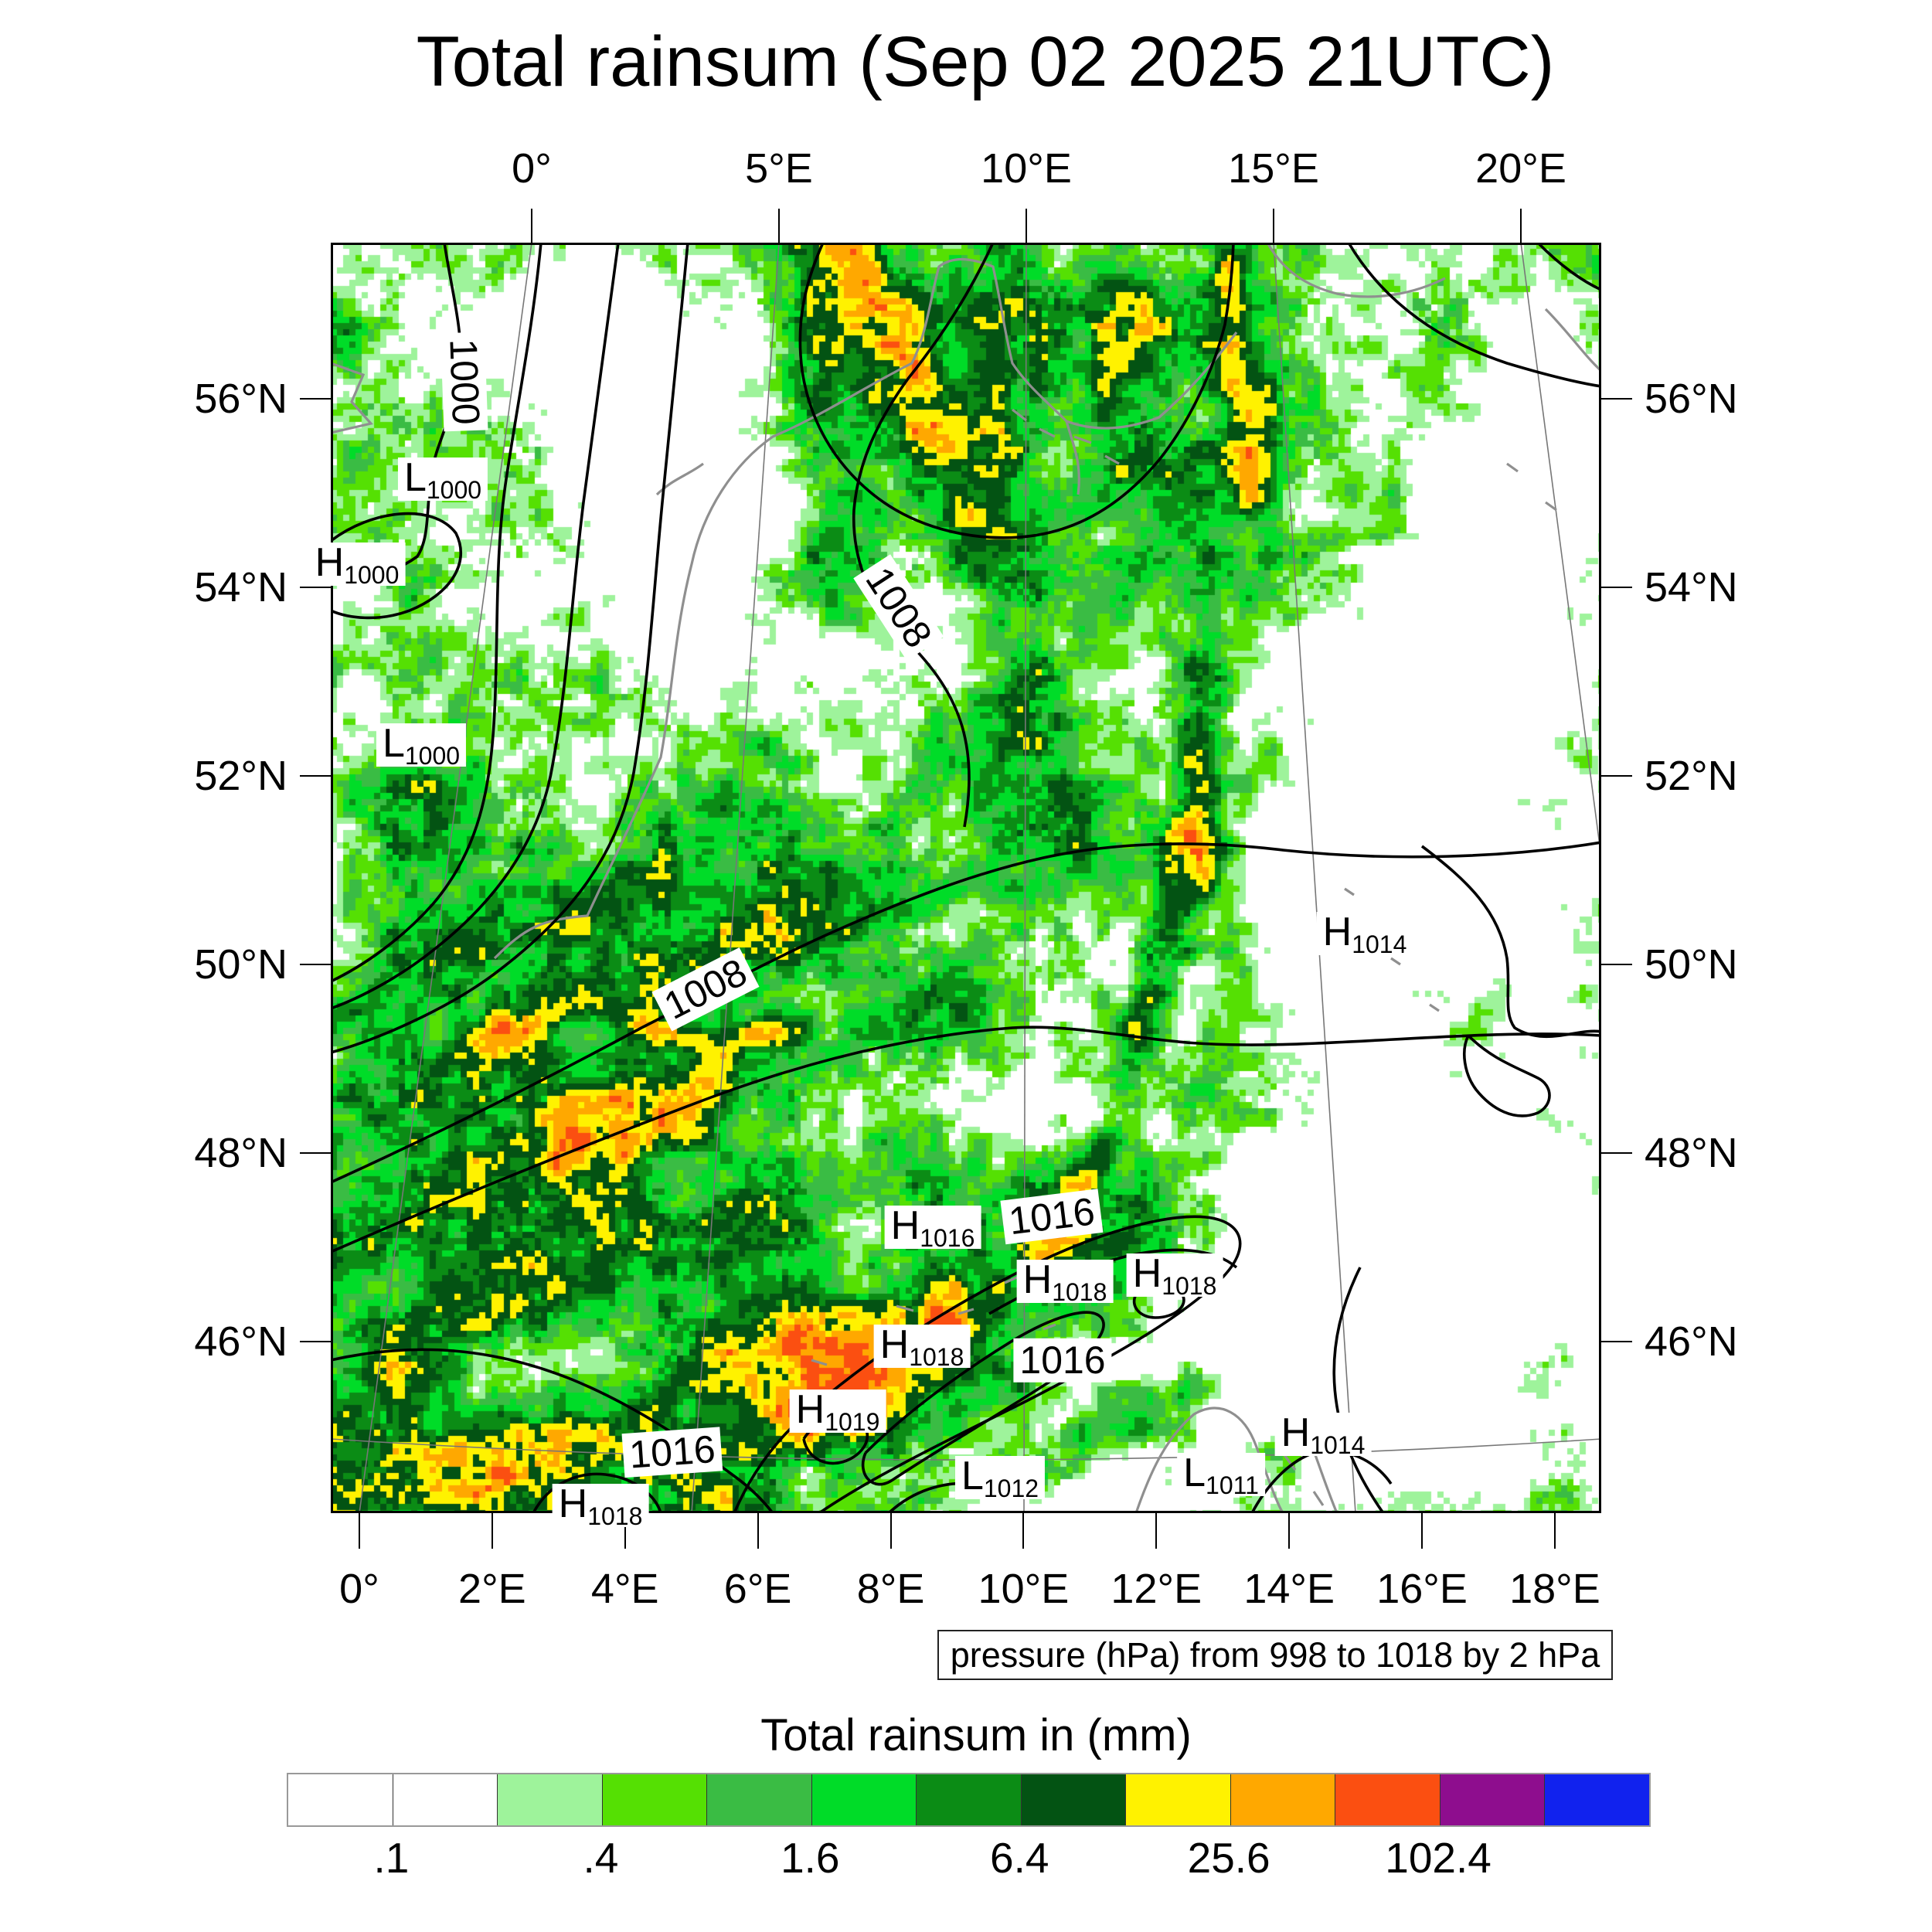 The image size is (1932, 1932). What do you see at coordinates (1228, 1858) in the screenshot?
I see `colorbar-tick-label: 25.6` at bounding box center [1228, 1858].